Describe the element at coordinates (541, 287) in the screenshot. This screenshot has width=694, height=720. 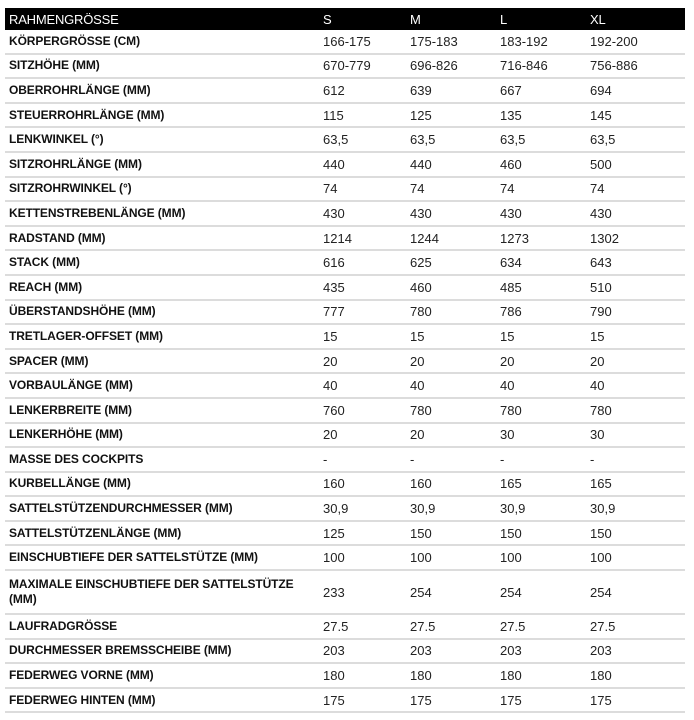
I see `cell-value: 485` at that location.